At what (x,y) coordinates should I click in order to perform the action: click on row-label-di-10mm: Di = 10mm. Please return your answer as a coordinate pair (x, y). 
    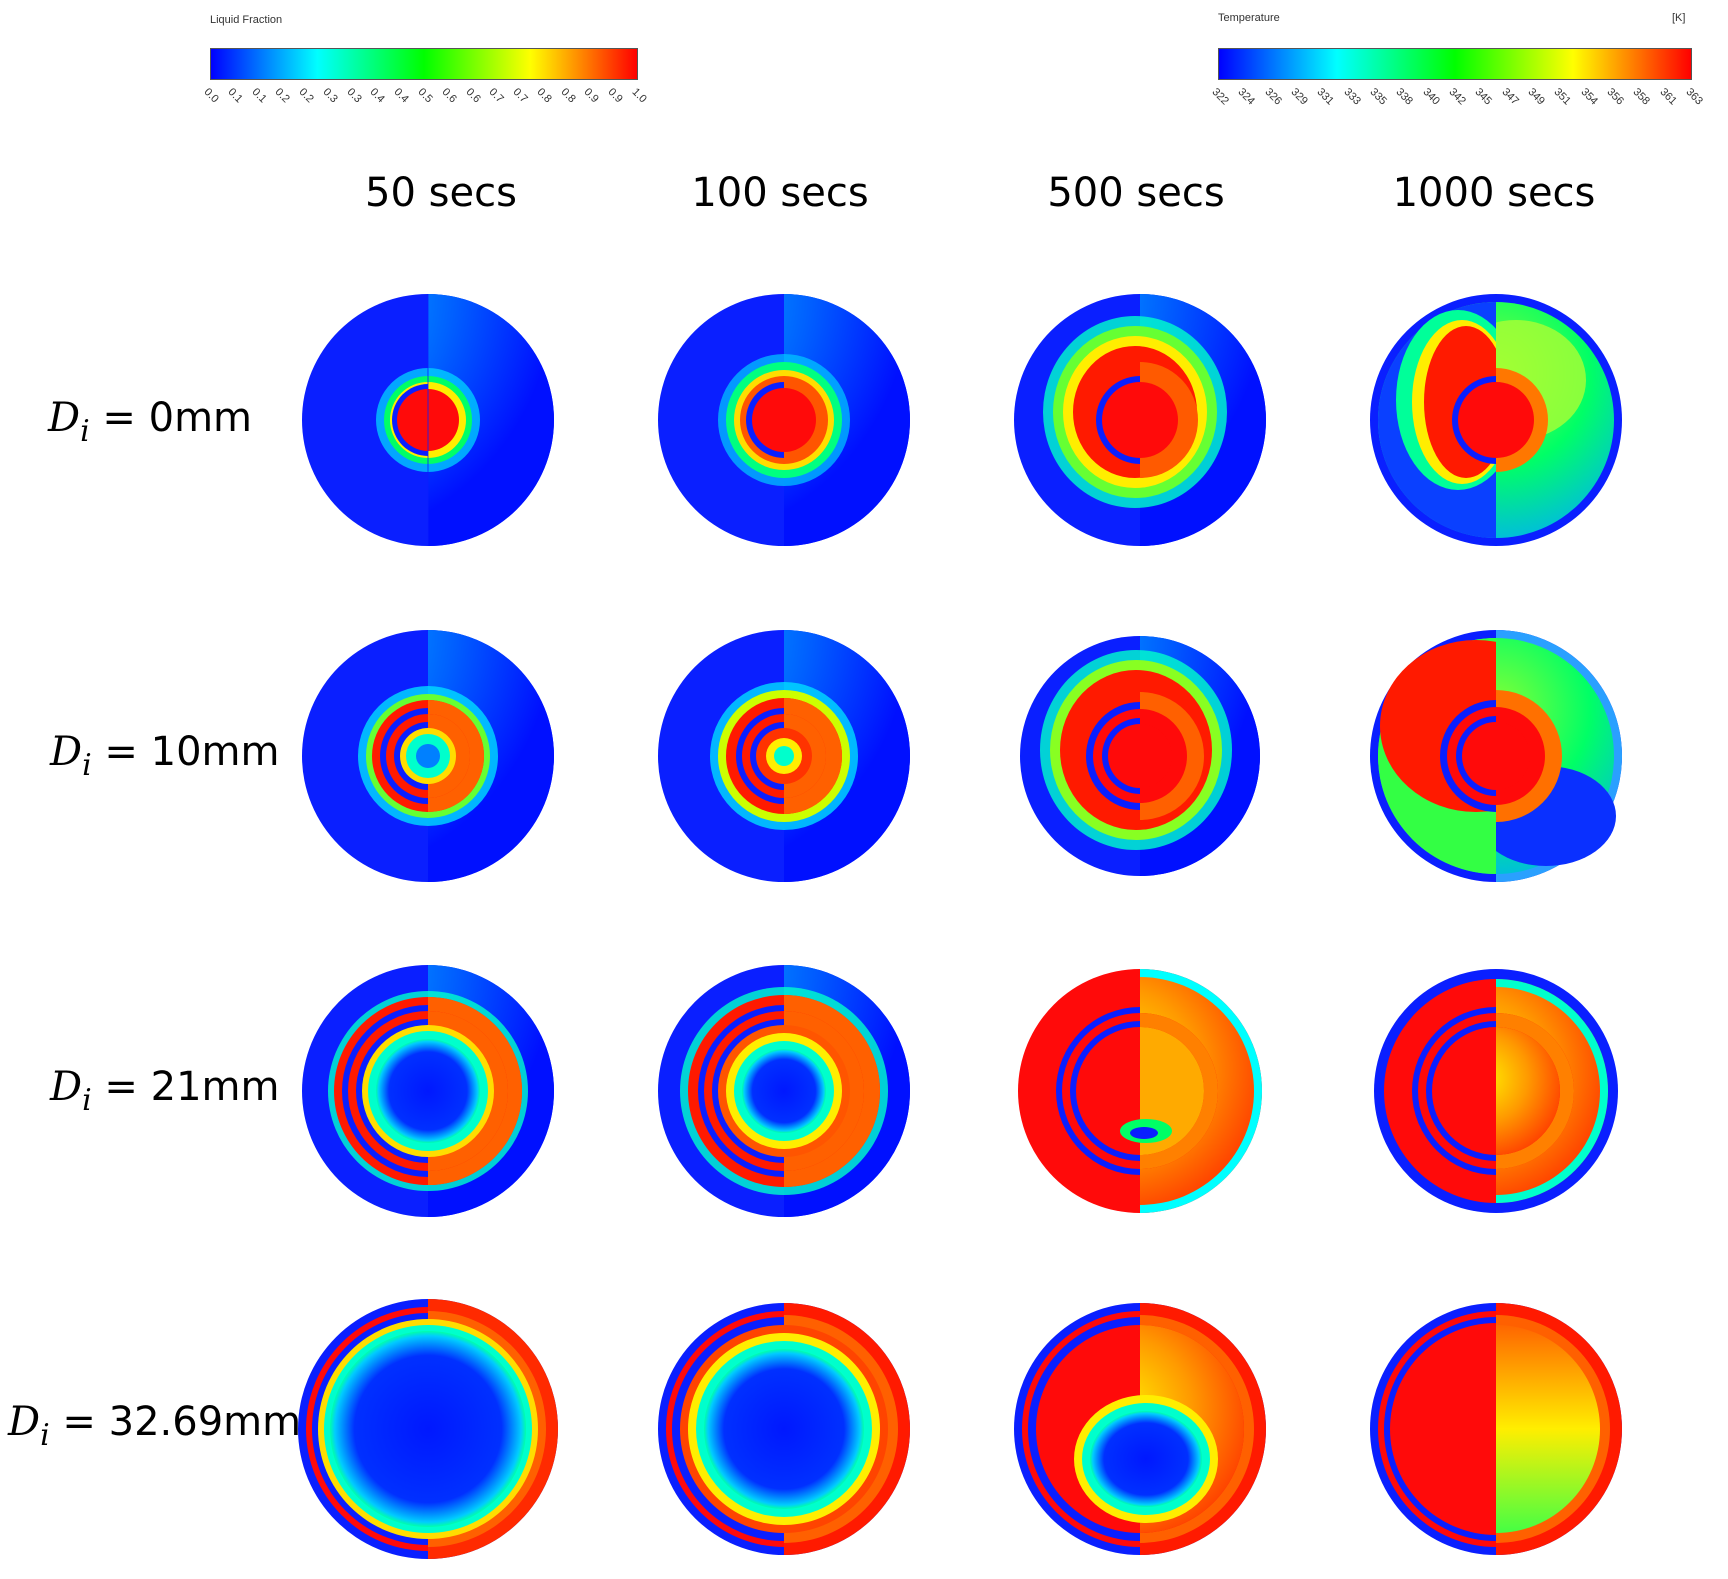
    Looking at the image, I should click on (165, 756).